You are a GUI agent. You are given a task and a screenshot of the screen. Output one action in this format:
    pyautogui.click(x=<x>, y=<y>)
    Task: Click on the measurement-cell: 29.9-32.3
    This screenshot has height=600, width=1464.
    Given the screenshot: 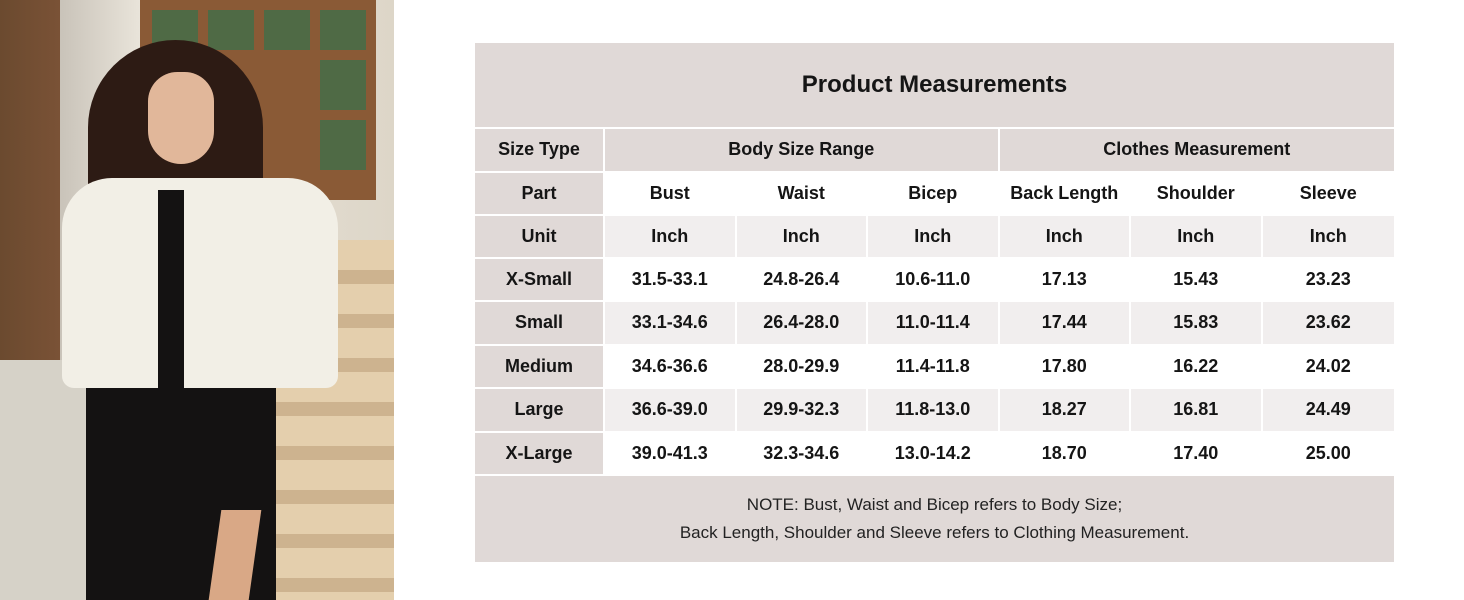 What is the action you would take?
    pyautogui.click(x=802, y=411)
    